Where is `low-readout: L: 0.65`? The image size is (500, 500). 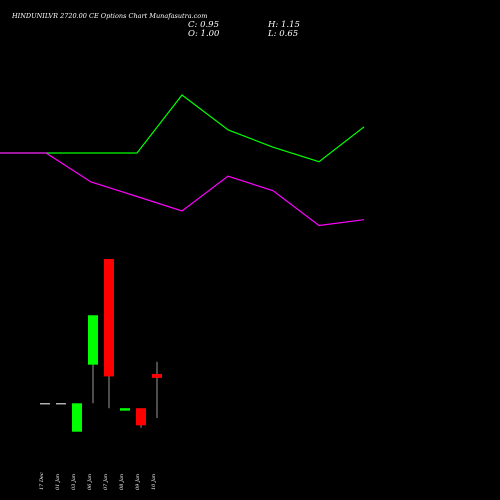 low-readout: L: 0.65 is located at coordinates (282, 34).